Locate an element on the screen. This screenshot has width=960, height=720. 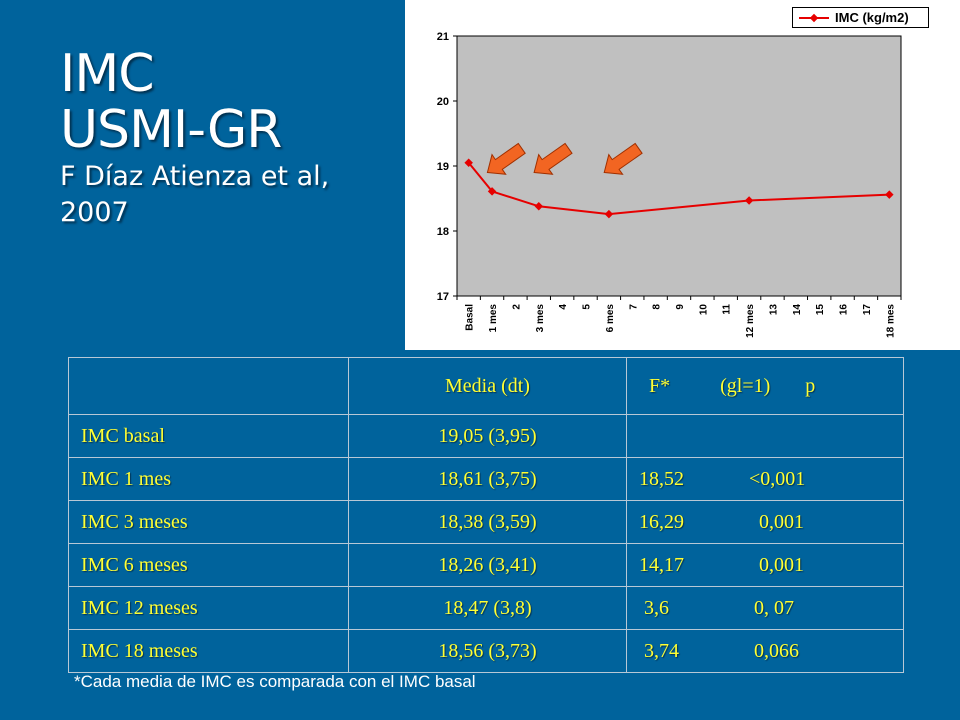
header-cell-mean: Media (dt) is located at coordinates (487, 386).